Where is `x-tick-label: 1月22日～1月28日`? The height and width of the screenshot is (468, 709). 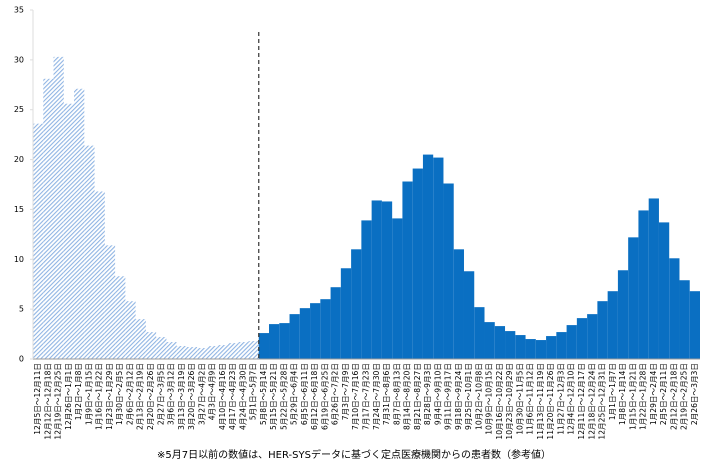
x-tick-label: 1月22日～1月28日 is located at coordinates (643, 396).